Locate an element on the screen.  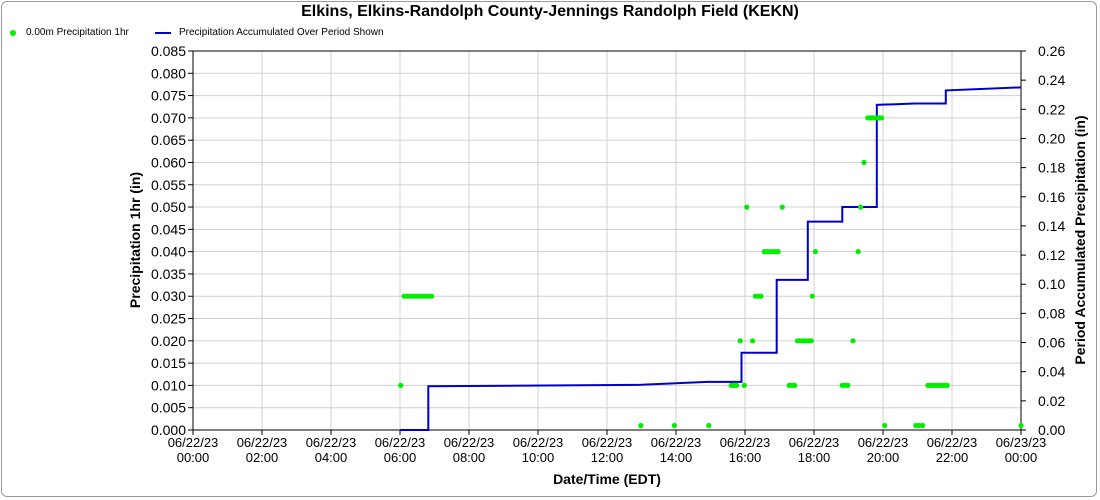
right-tick-label: 0.02 is located at coordinates (1051, 401).